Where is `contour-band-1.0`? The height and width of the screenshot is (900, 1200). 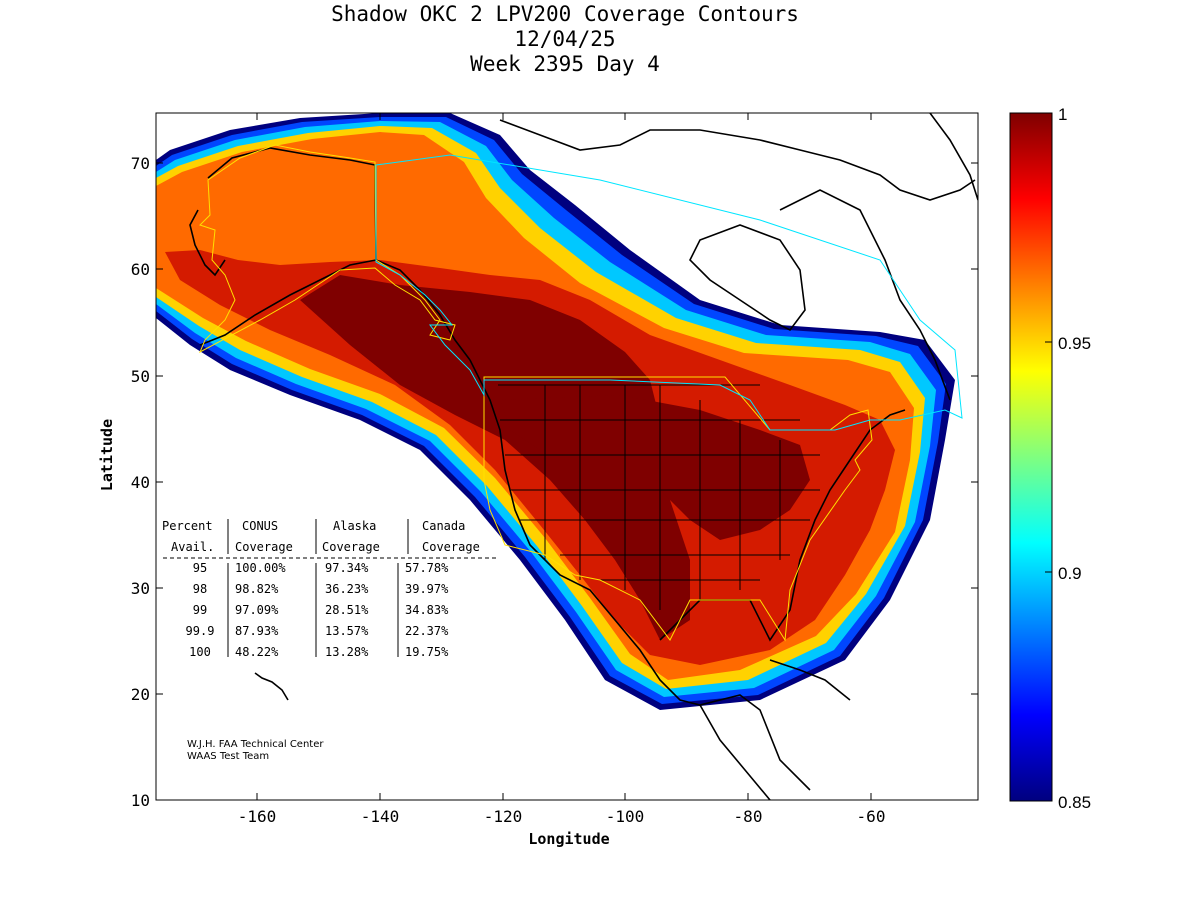
contour-band-1.0 is located at coordinates (495, 457).